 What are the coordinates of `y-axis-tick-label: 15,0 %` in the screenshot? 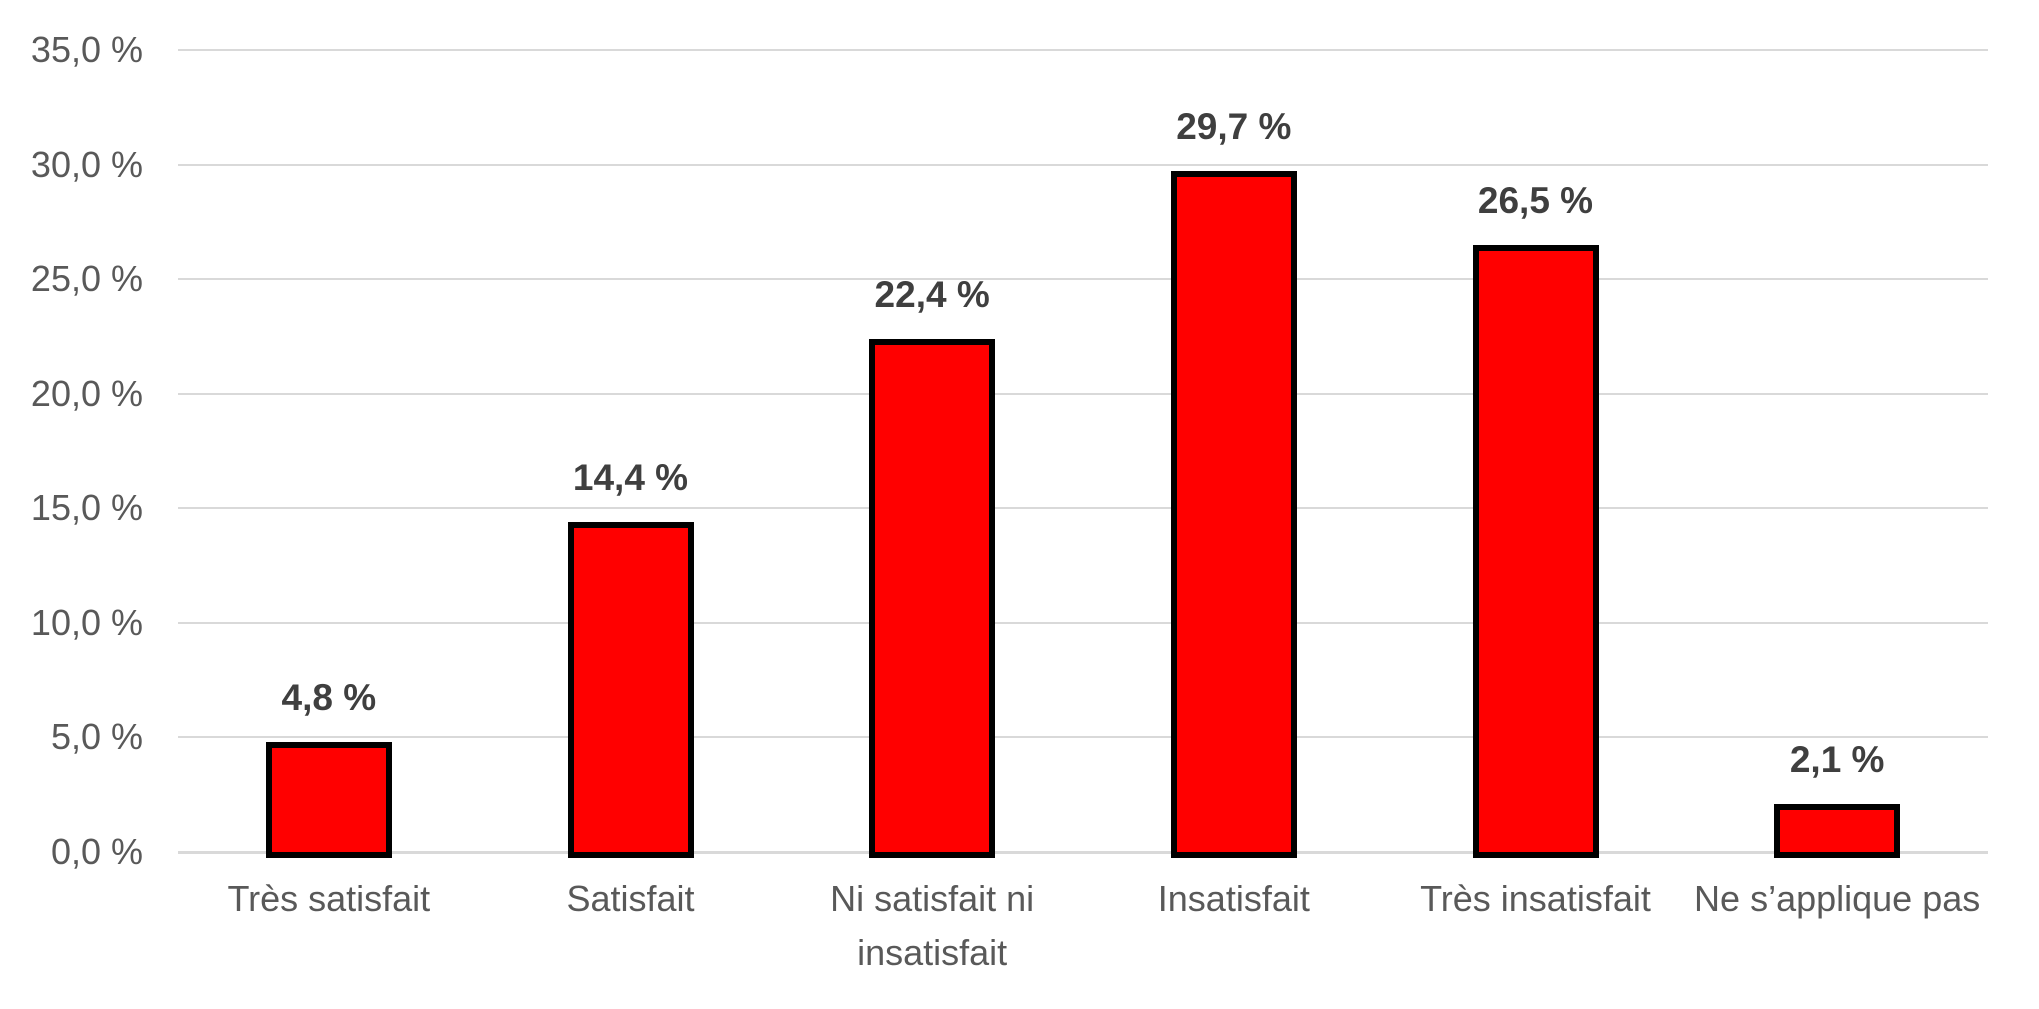 It's located at (86, 508).